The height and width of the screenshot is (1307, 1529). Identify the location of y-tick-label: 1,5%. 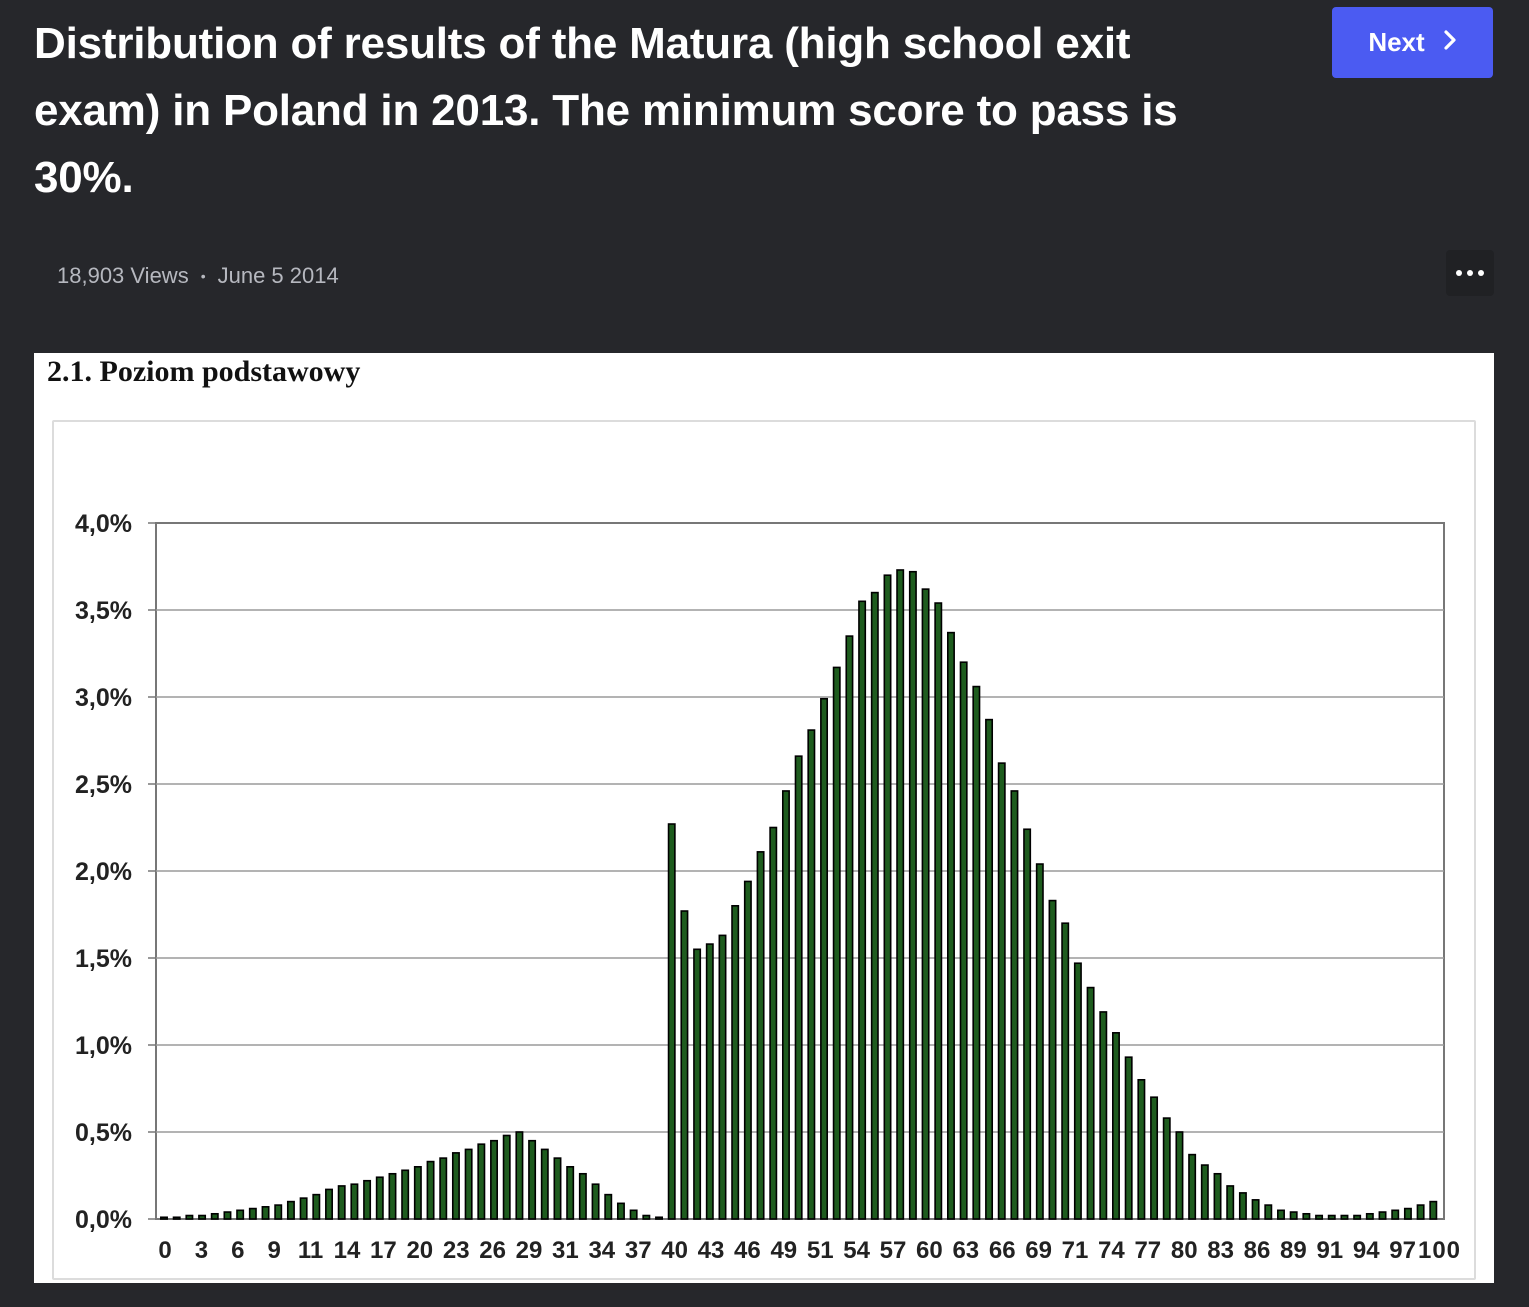
(103, 959).